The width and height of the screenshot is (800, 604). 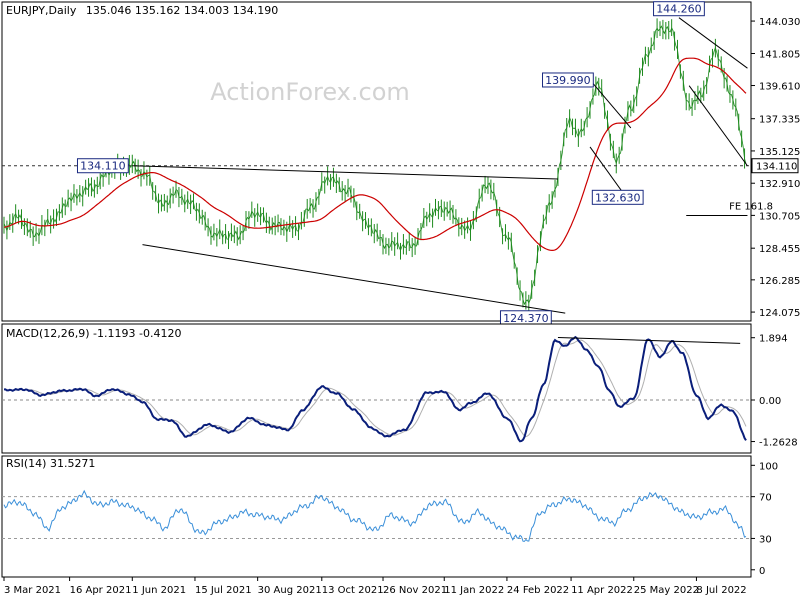 What do you see at coordinates (774, 391) in the screenshot?
I see `macd-yaxis: 1.894 0.00 -1.2628` at bounding box center [774, 391].